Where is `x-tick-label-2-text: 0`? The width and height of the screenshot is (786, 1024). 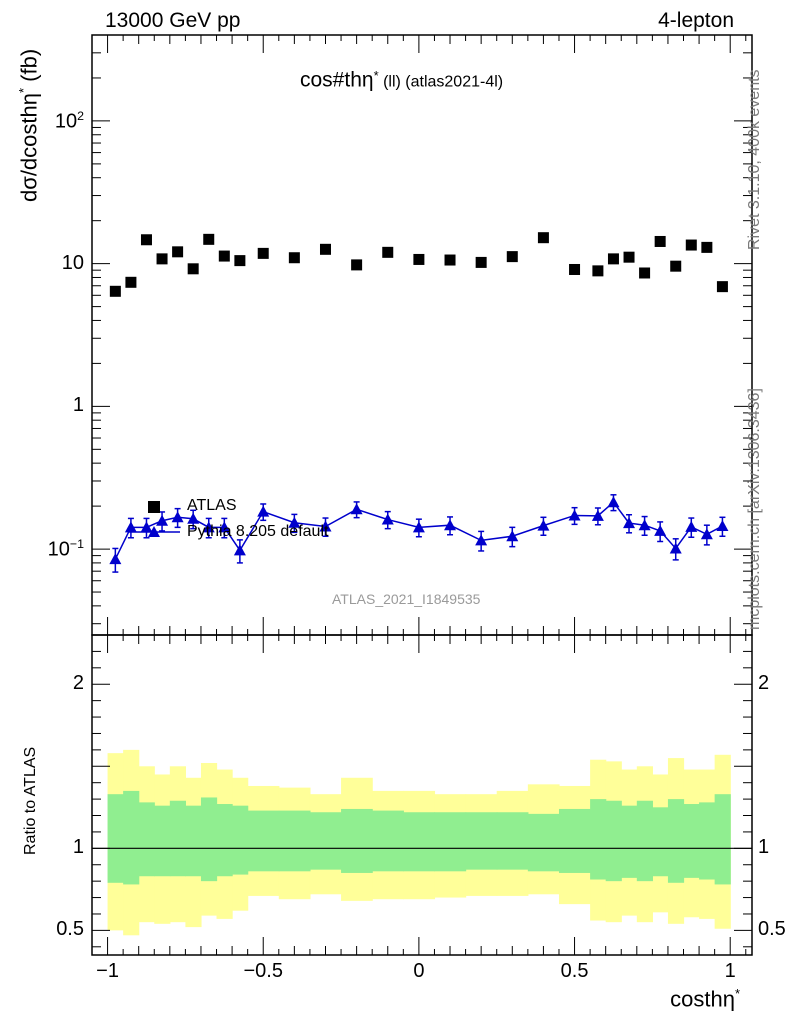 x-tick-label-2-text: 0 is located at coordinates (419, 971).